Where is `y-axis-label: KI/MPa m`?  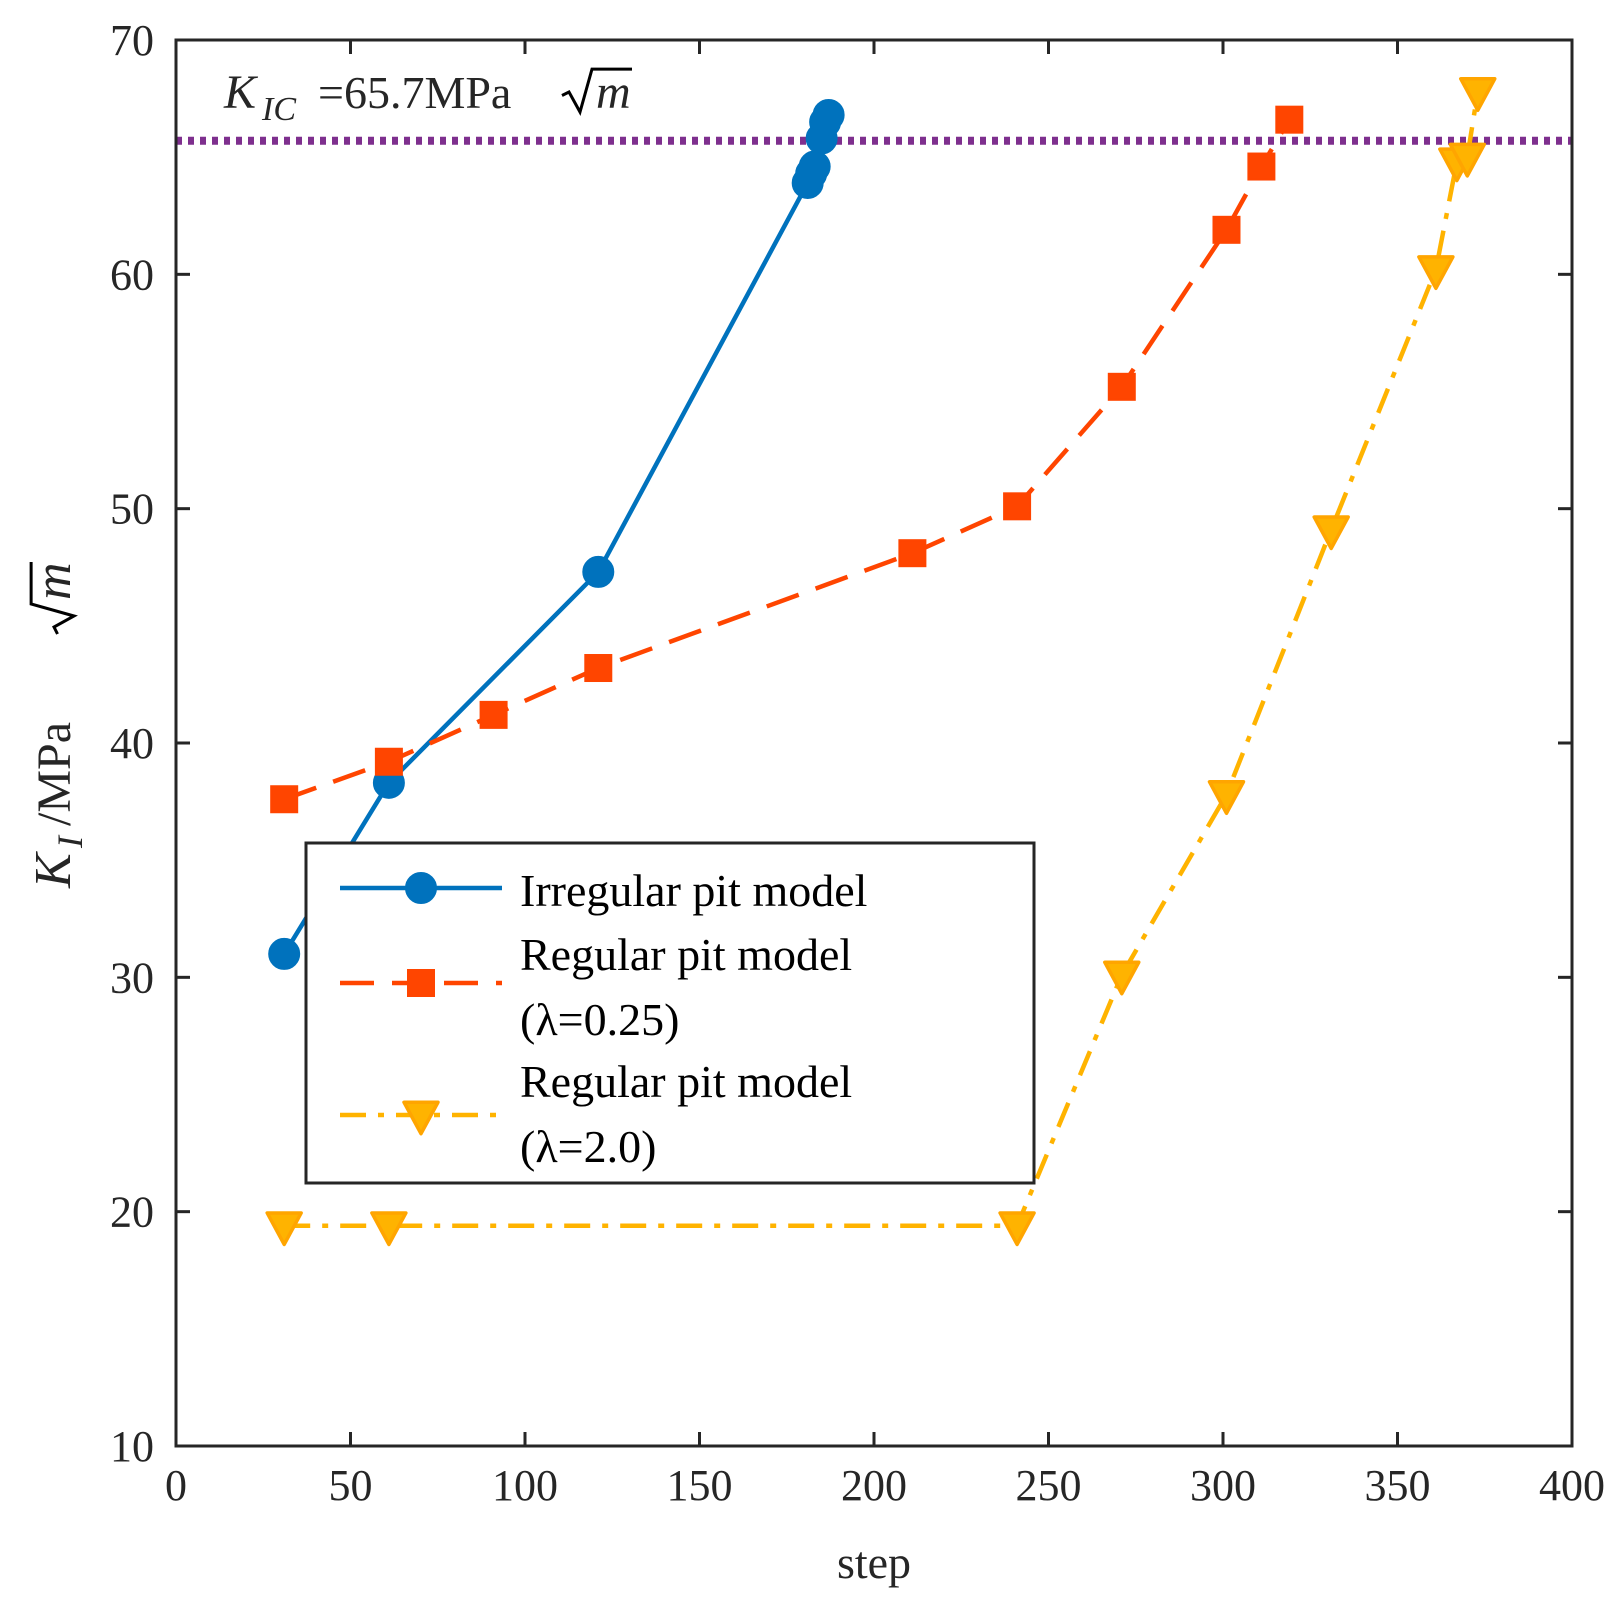
y-axis-label: KI/MPa m is located at coordinates (57, 725).